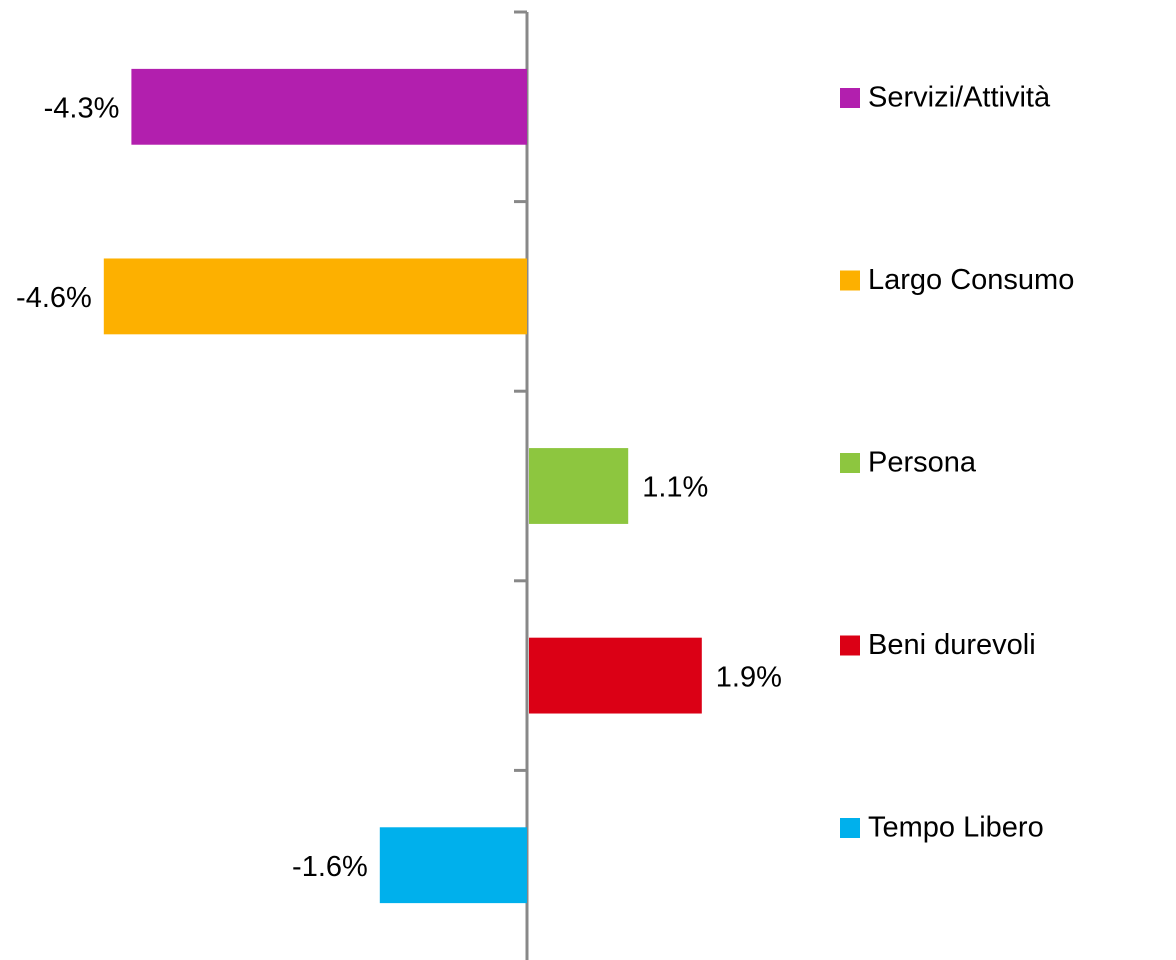  I want to click on value-label: -4.3%, so click(82, 108).